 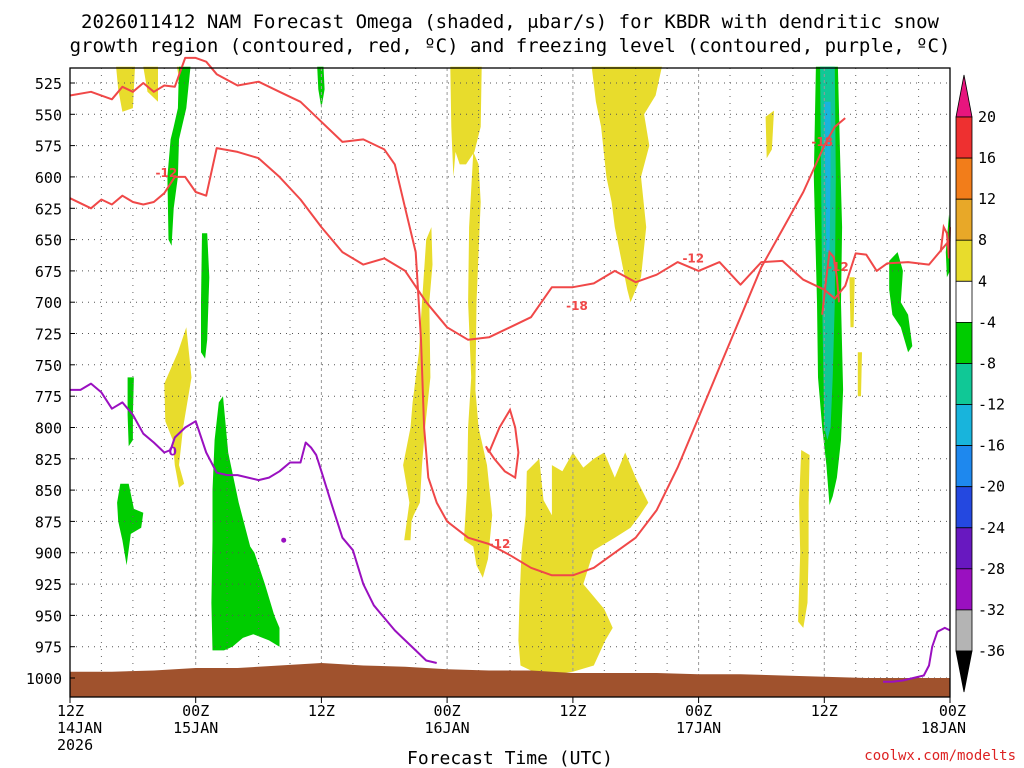 What do you see at coordinates (48, 366) in the screenshot?
I see `y-tick-label: 750` at bounding box center [48, 366].